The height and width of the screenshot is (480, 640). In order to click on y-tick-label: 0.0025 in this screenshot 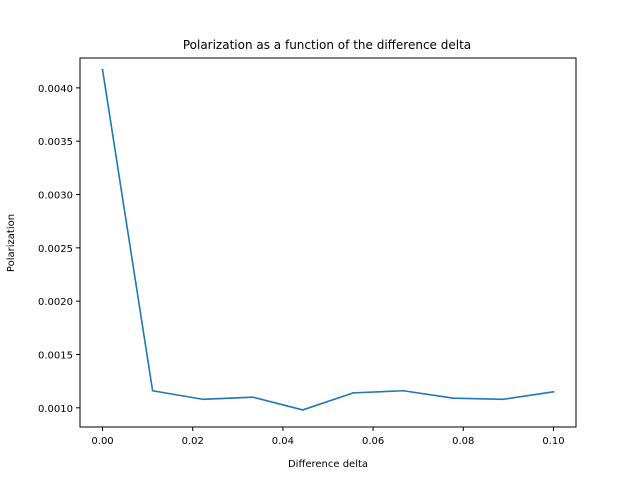, I will do `click(55, 249)`.